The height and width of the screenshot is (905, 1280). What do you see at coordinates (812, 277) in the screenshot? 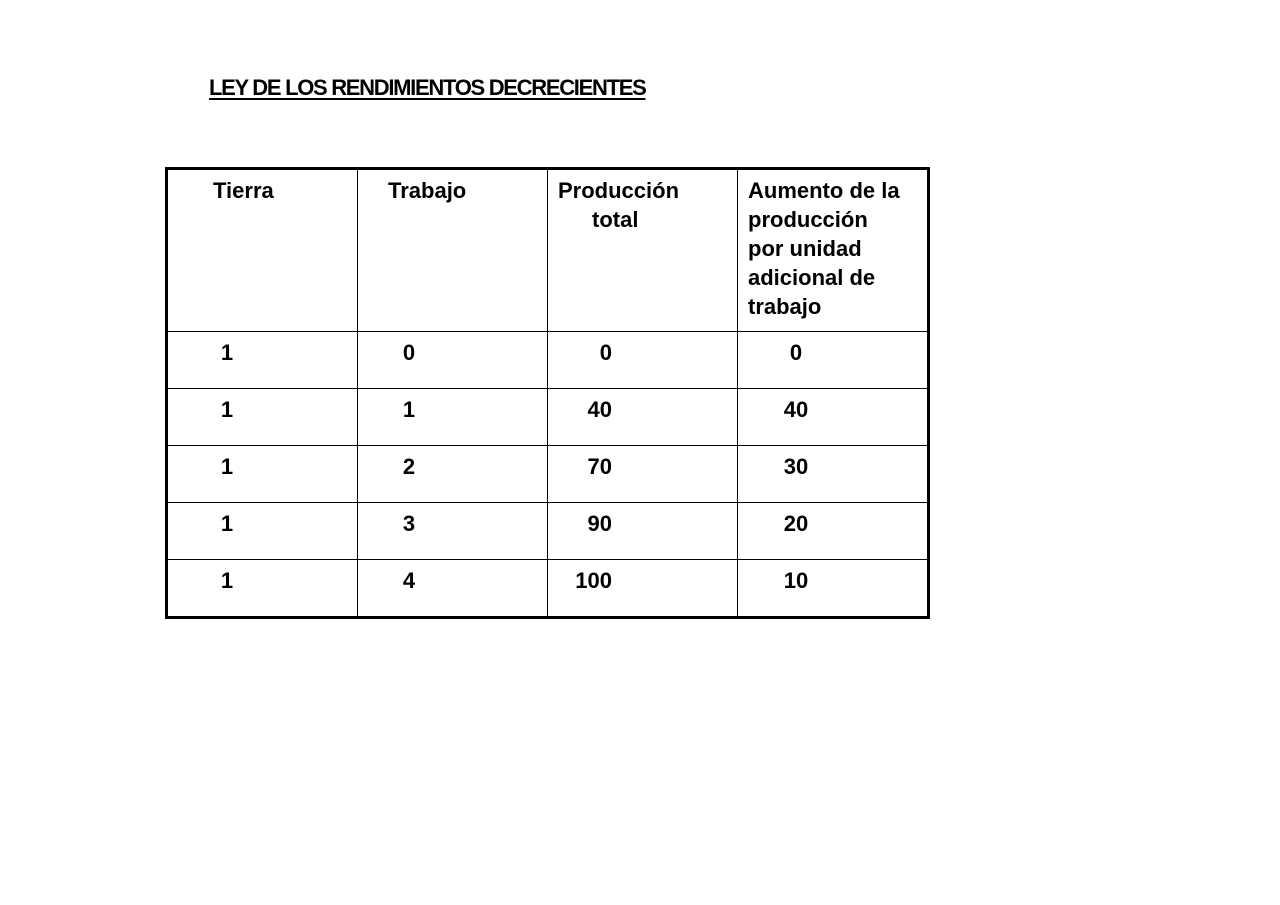
I see `cell-value: adicional de` at bounding box center [812, 277].